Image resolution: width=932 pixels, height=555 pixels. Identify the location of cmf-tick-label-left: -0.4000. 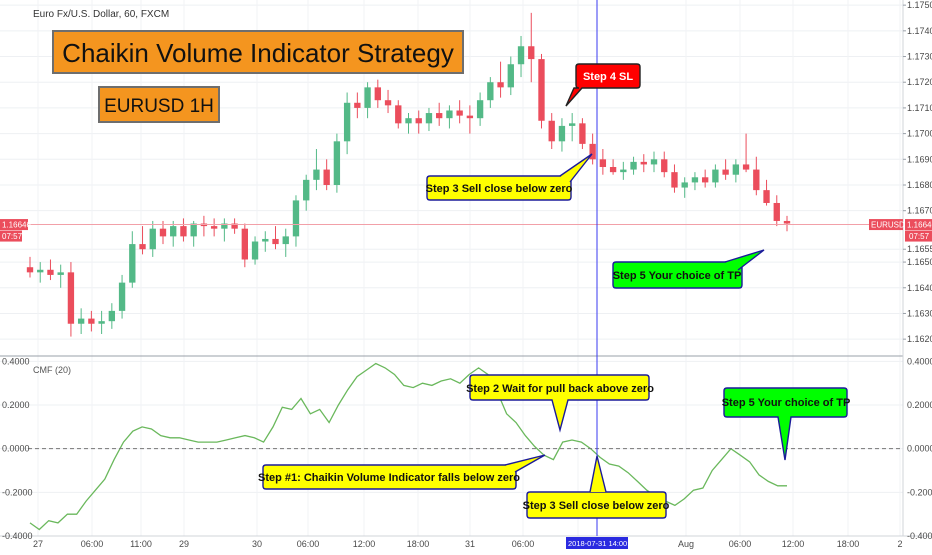
(17, 536).